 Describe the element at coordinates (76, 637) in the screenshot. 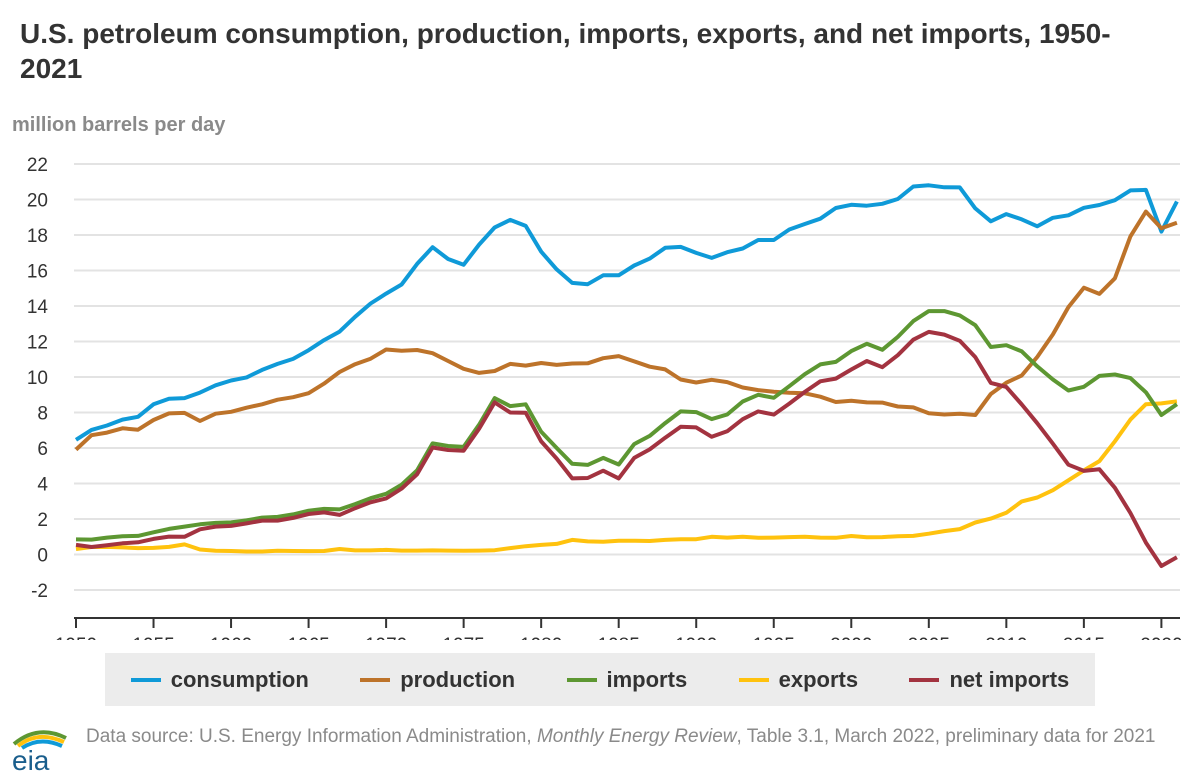

I see `x-tick-label: 1950` at that location.